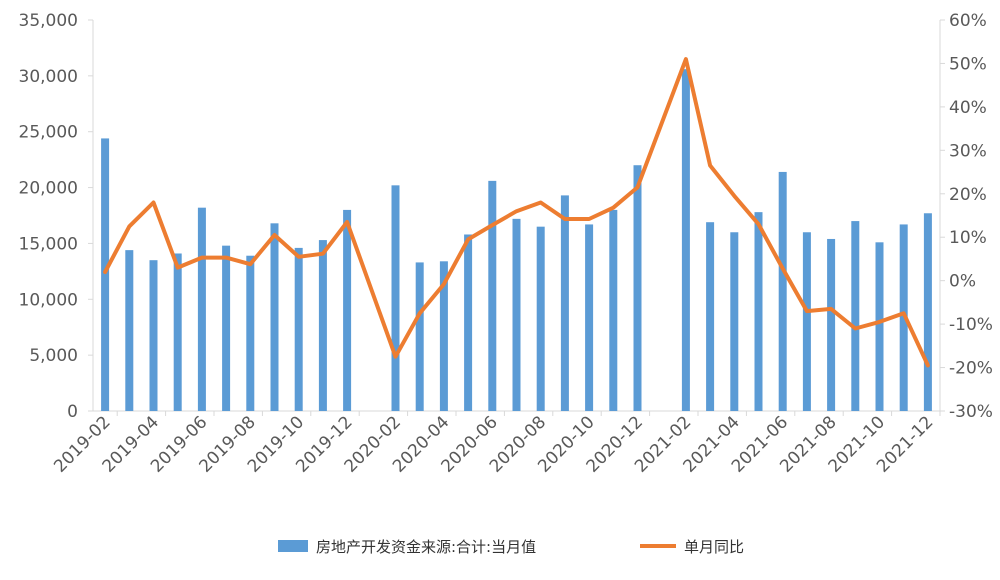  Describe the element at coordinates (48, 133) in the screenshot. I see `left-tick-label: 25,000` at that location.